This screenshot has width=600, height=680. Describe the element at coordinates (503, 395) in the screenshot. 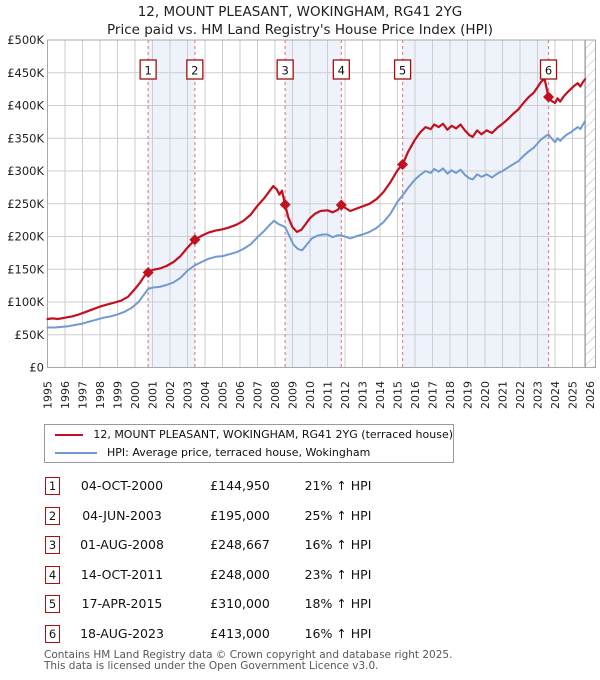

I see `x-axis-label: 2021` at that location.